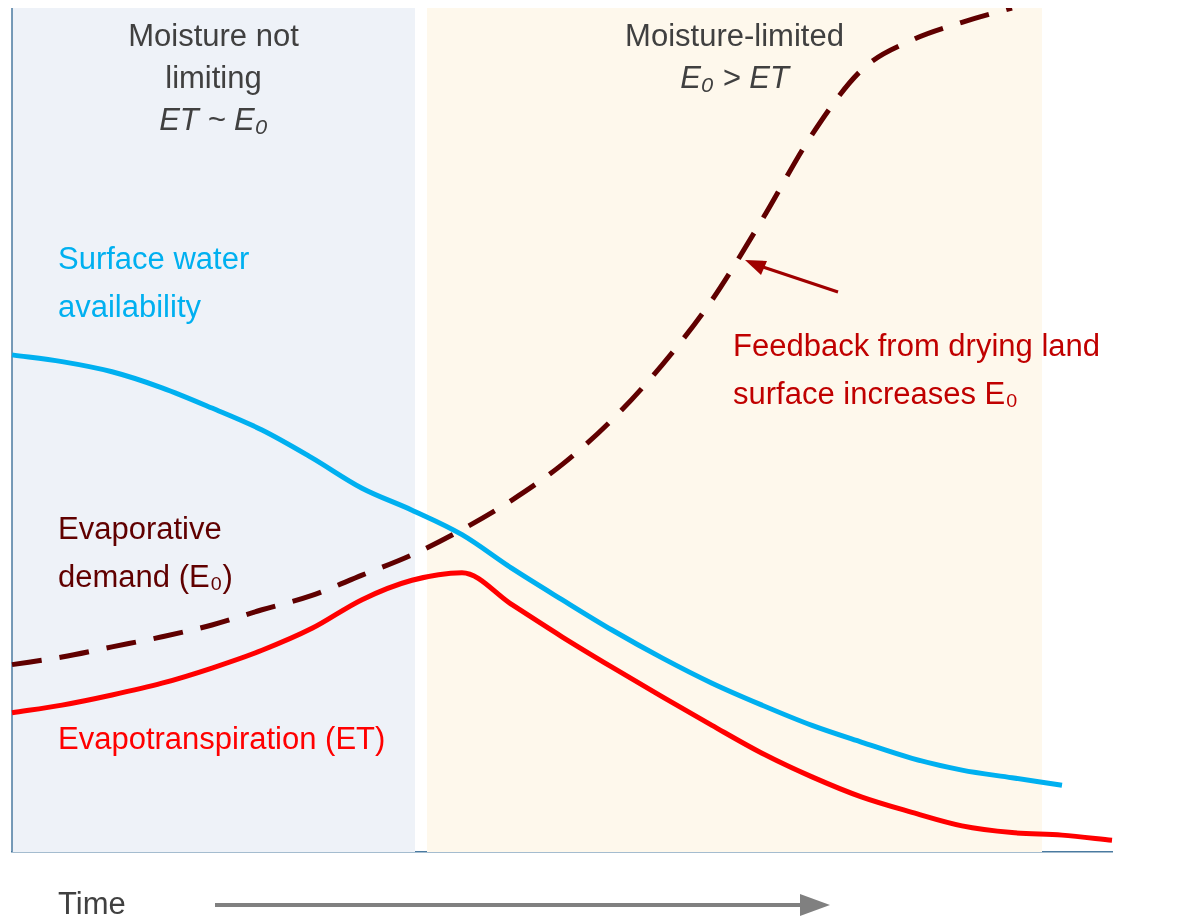 The image size is (1190, 923). What do you see at coordinates (154, 282) in the screenshot?
I see `series-label: Surface water availability` at bounding box center [154, 282].